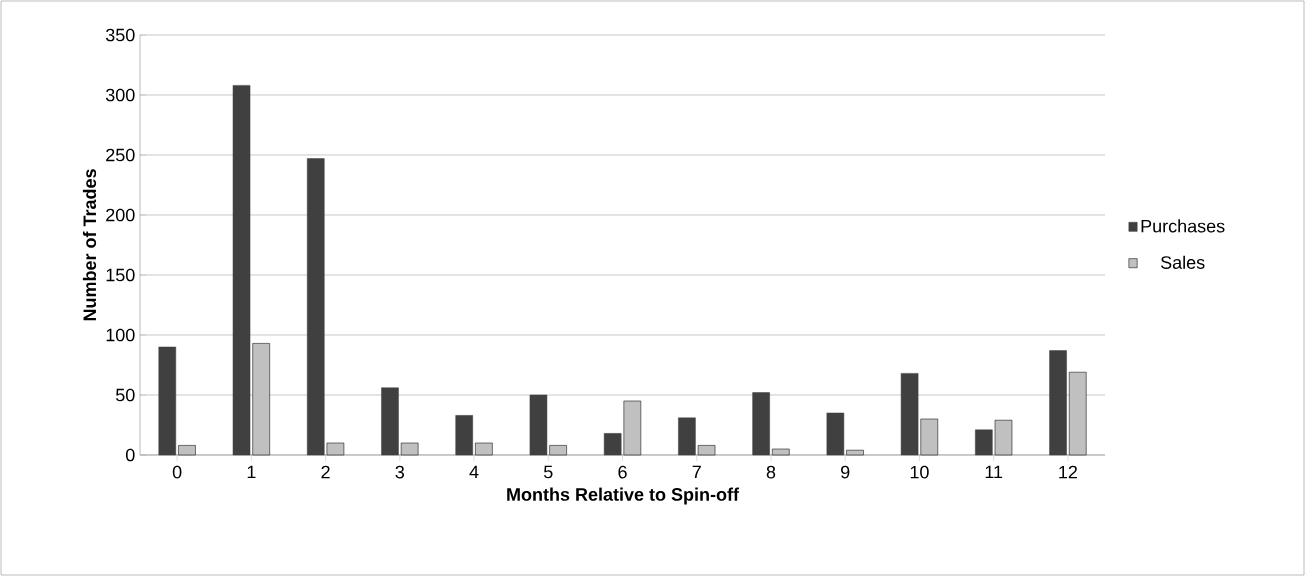 The image size is (1305, 576). Describe the element at coordinates (125, 395) in the screenshot. I see `y-tick-label: 50` at that location.